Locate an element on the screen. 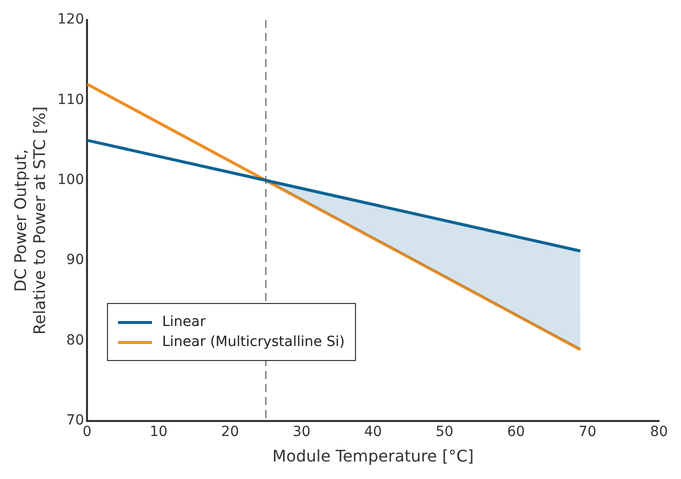  x-tick-label: 10 is located at coordinates (159, 432).